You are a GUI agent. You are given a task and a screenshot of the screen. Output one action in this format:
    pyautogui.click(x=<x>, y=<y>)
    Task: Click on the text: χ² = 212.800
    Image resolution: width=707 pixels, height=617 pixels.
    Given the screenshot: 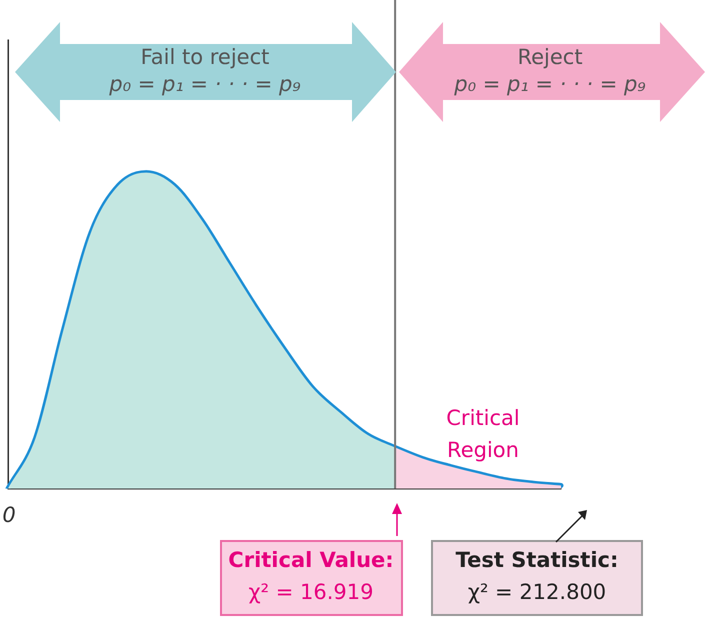 What is the action you would take?
    pyautogui.click(x=537, y=592)
    